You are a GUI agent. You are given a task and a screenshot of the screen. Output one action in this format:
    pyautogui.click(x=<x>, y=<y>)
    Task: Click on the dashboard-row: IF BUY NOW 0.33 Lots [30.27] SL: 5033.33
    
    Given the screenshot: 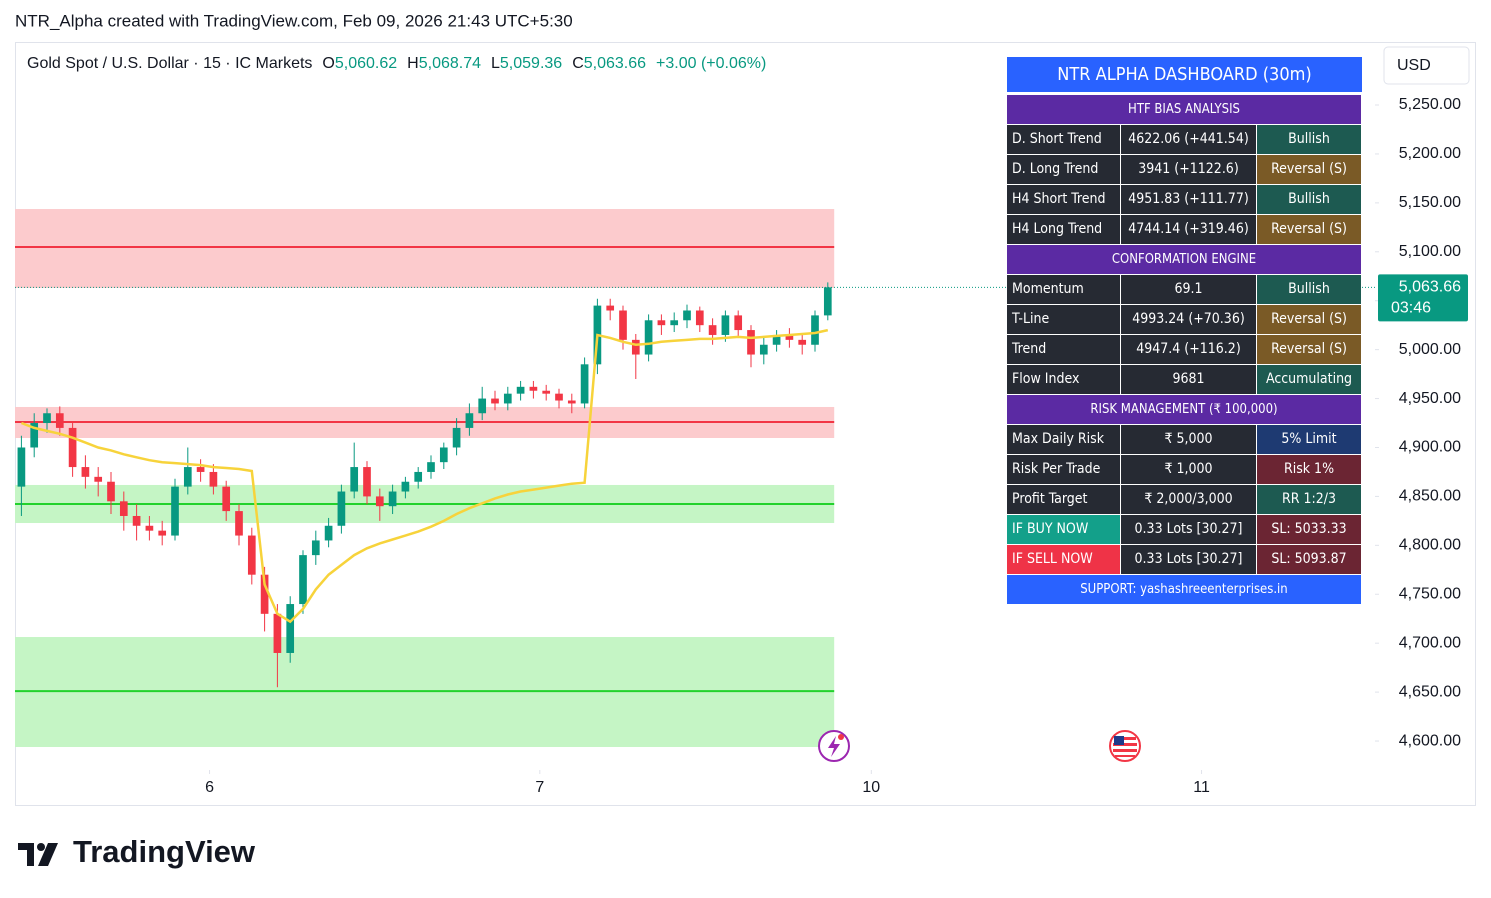 What is the action you would take?
    pyautogui.click(x=1184, y=530)
    